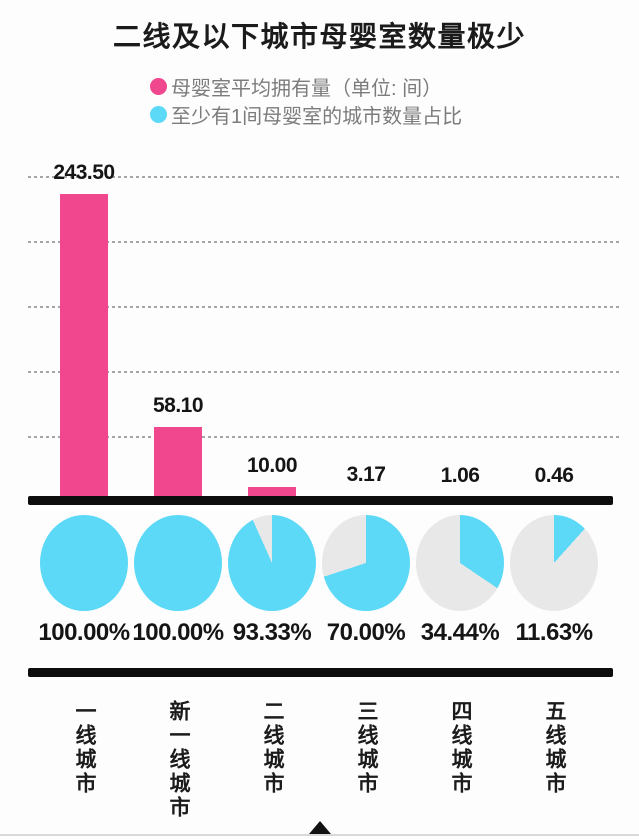 Image resolution: width=639 pixels, height=839 pixels. I want to click on bar-axis-line, so click(320, 500).